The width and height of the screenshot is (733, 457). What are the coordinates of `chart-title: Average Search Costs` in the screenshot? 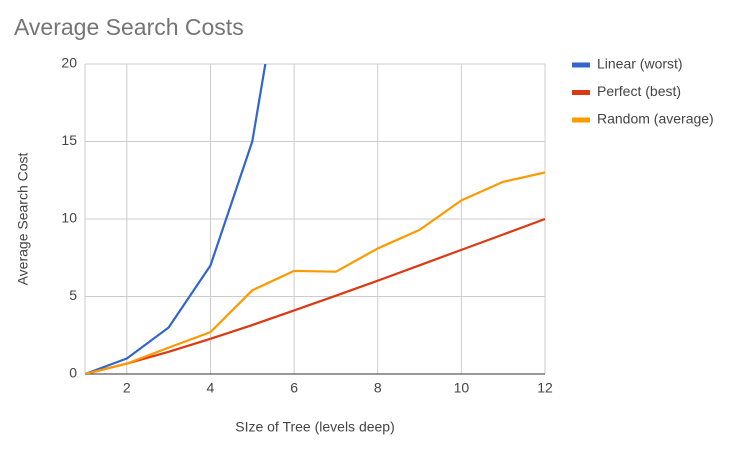 It's located at (129, 27).